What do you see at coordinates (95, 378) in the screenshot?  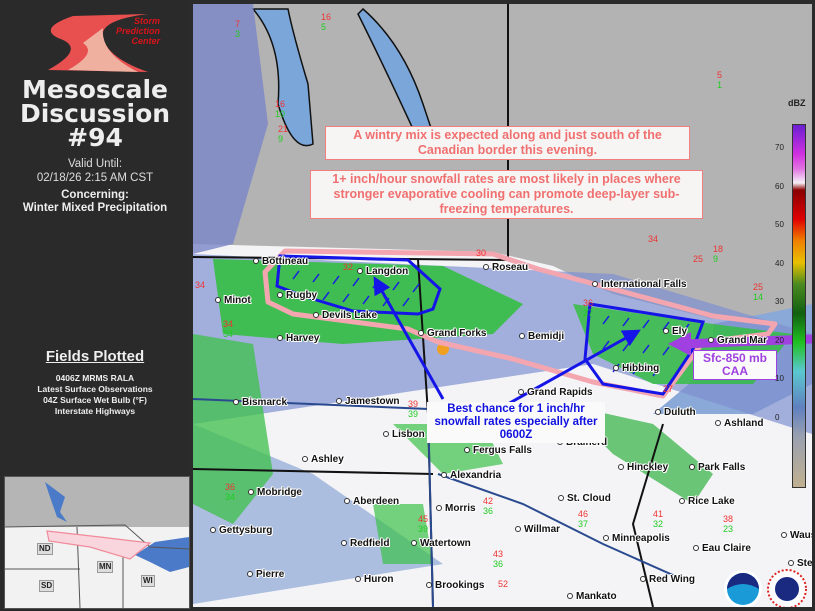 I see `field-item: 0406Z MRMS RALA` at bounding box center [95, 378].